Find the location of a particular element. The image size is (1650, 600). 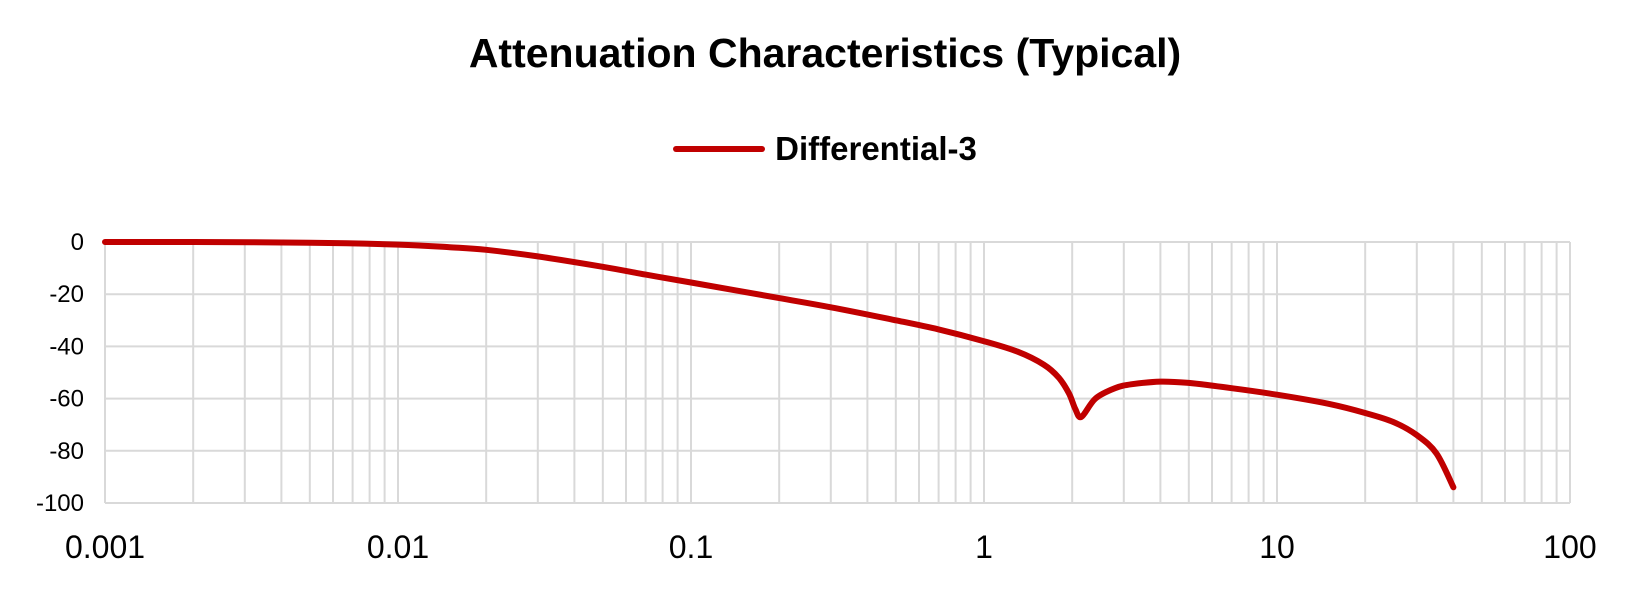

y-tick-label: 0 is located at coordinates (77, 242).